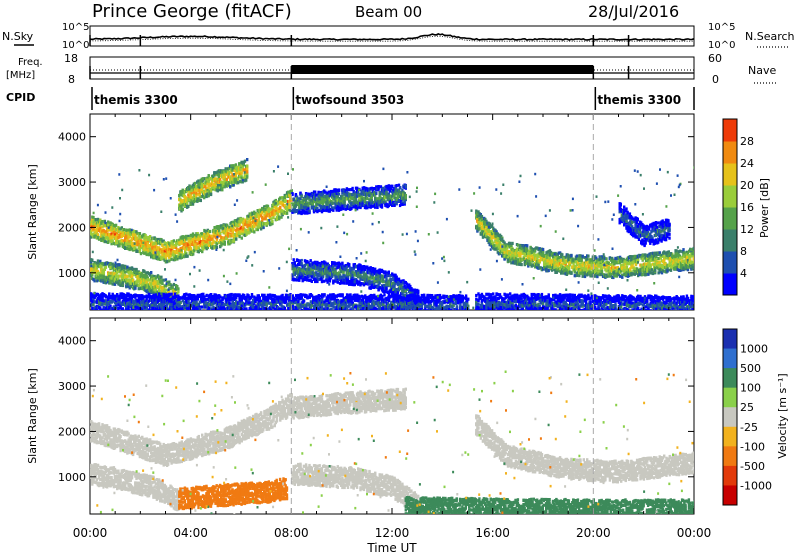 This screenshot has height=554, width=800. Describe the element at coordinates (770, 36) in the screenshot. I see `nsearch-label: N.Search` at that location.